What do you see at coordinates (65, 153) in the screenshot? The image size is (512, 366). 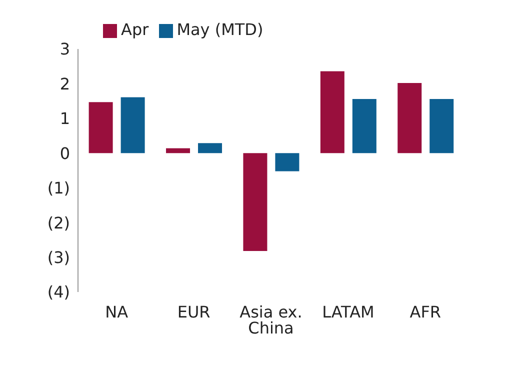 I see `y-tick-label: 0` at bounding box center [65, 153].